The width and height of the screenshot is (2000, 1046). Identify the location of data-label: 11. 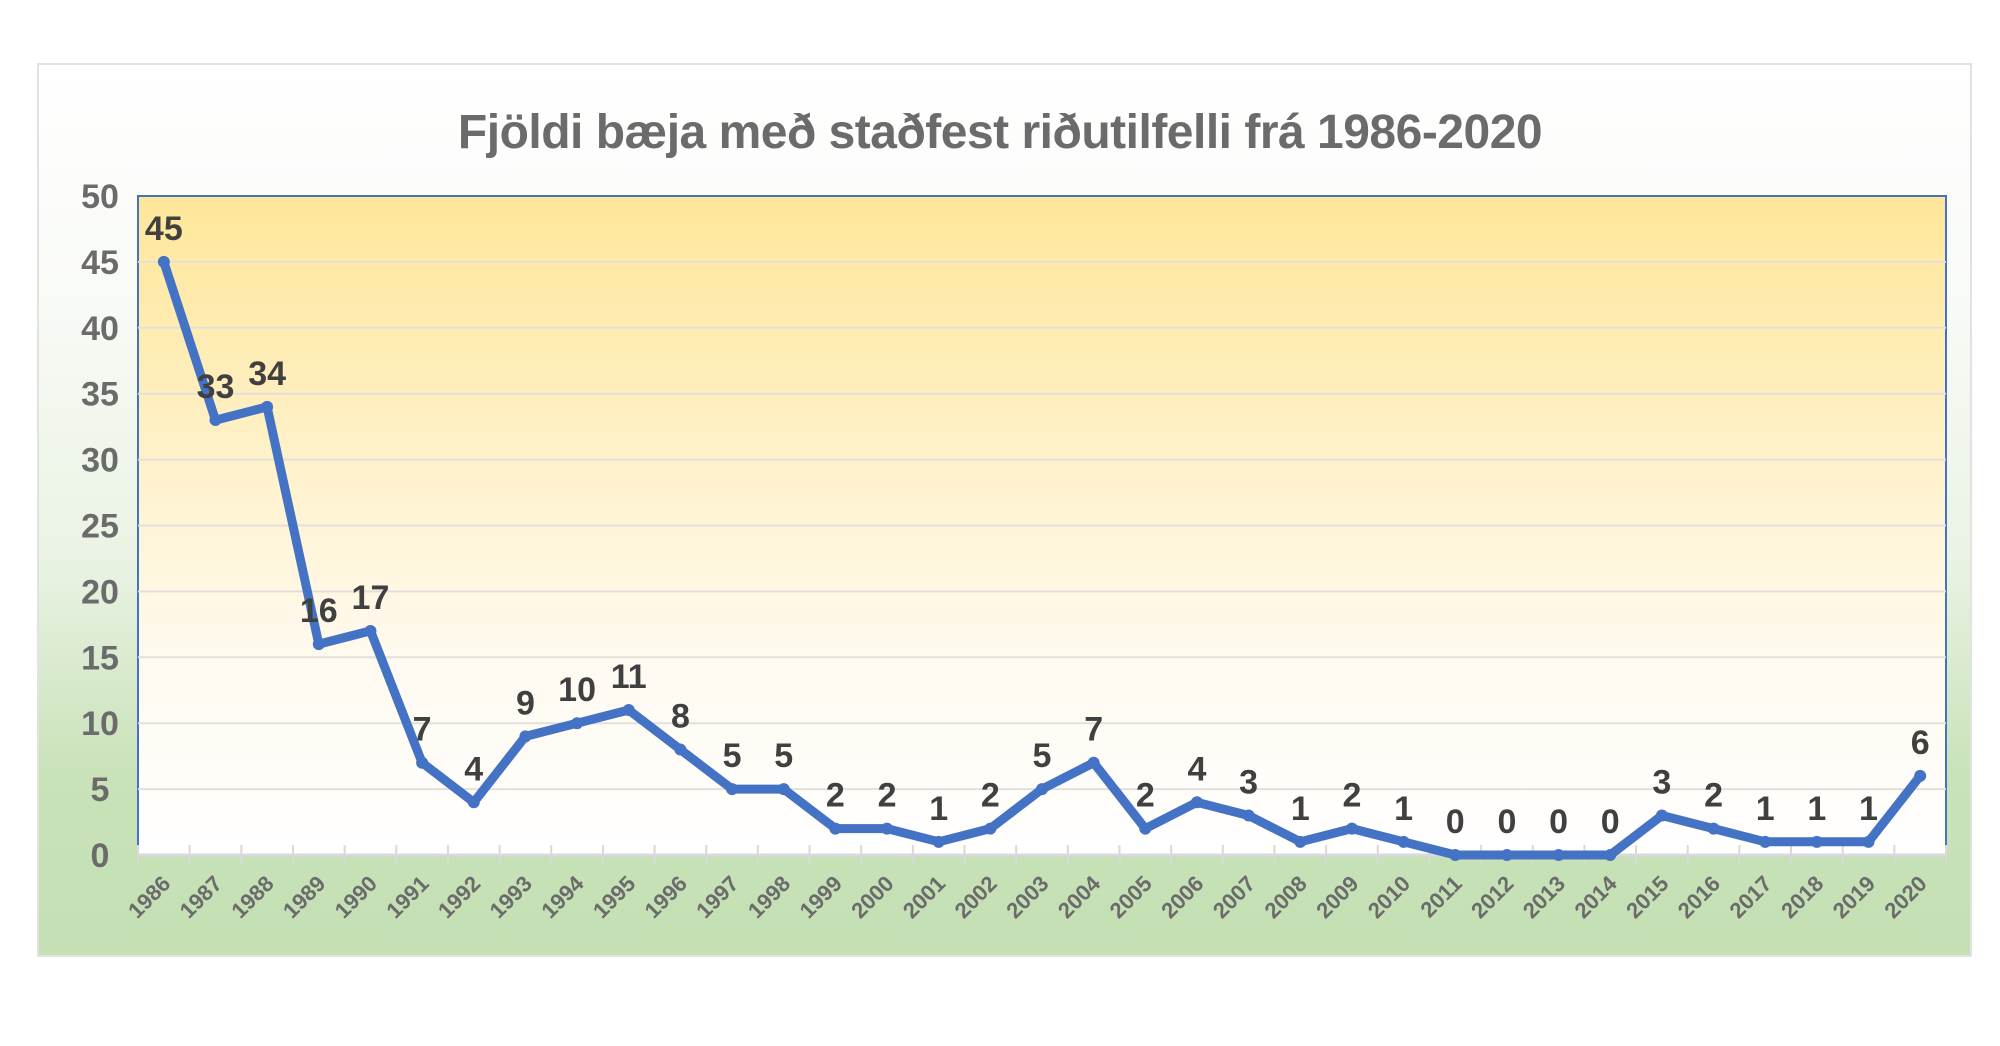
(629, 677).